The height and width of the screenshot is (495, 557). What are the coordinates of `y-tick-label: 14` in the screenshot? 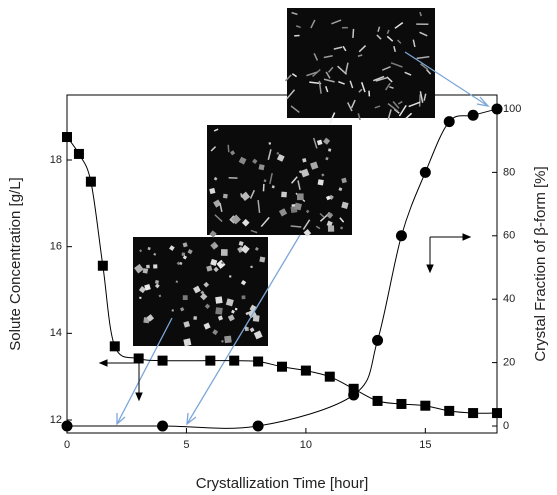 It's located at (56, 333).